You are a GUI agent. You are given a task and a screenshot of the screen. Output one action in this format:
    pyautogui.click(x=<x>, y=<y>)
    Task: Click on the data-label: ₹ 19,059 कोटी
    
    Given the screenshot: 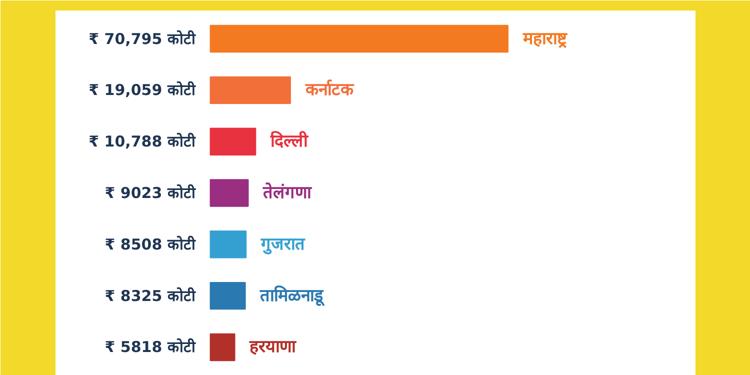 What is the action you would take?
    pyautogui.click(x=142, y=90)
    